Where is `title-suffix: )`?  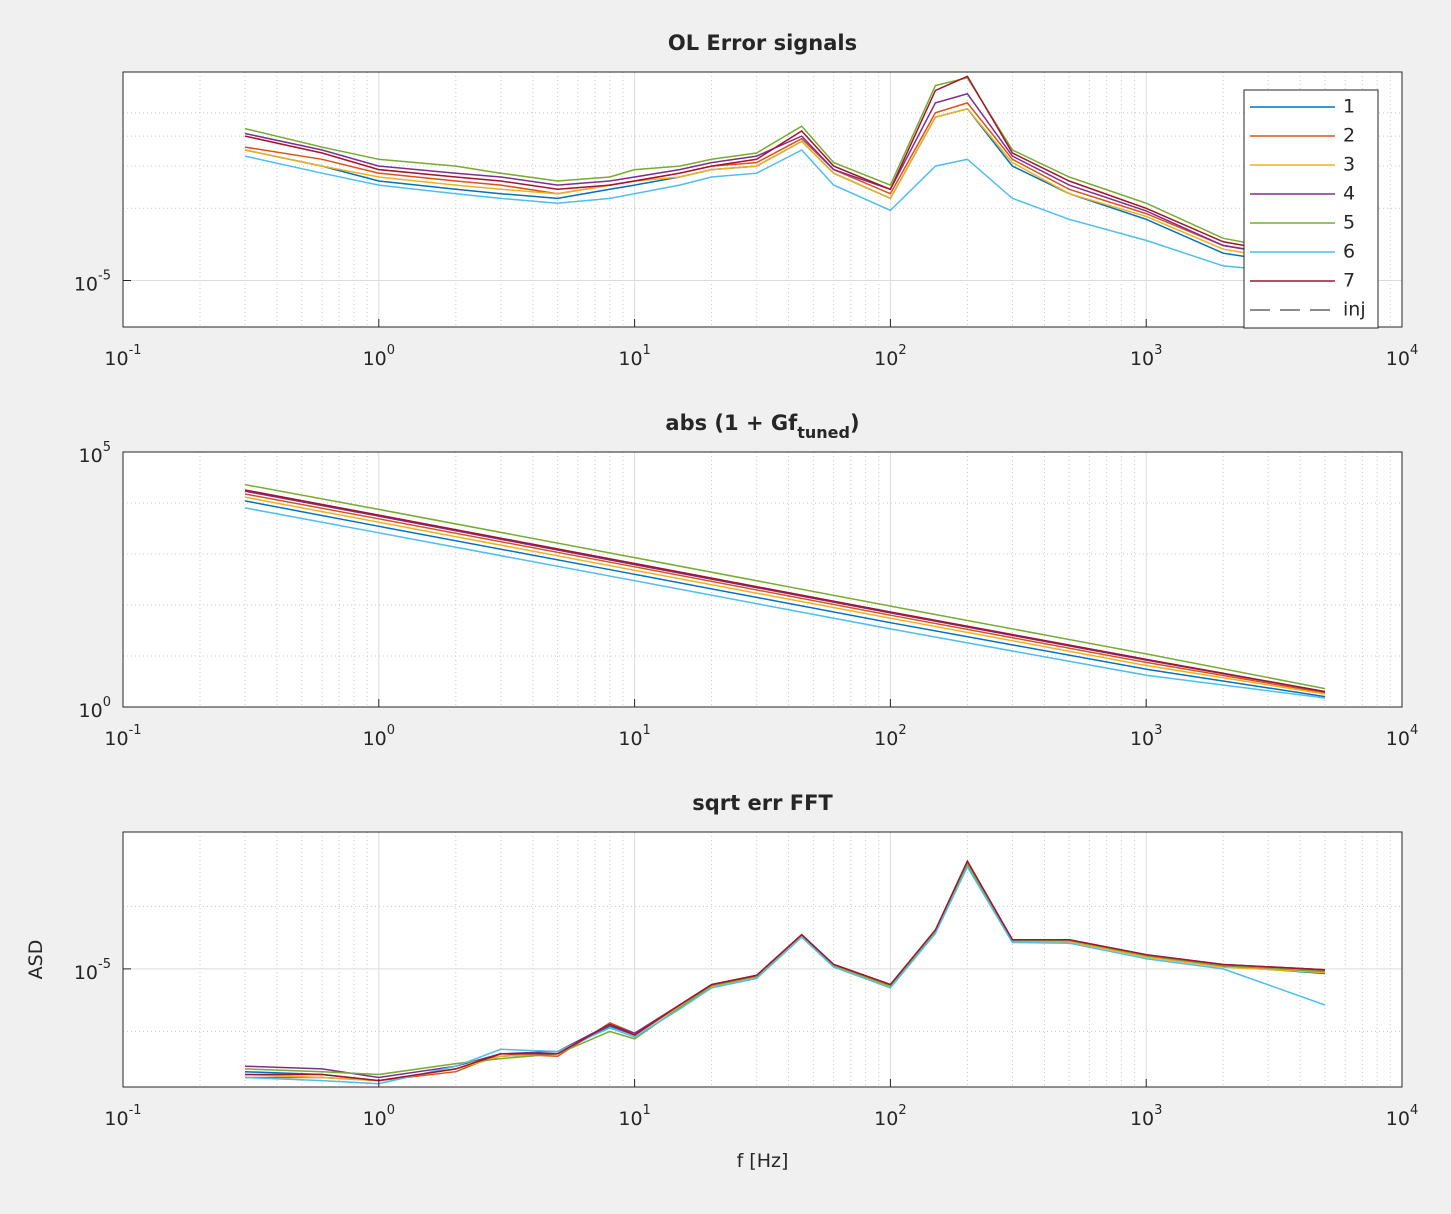
title-suffix: ) is located at coordinates (855, 423).